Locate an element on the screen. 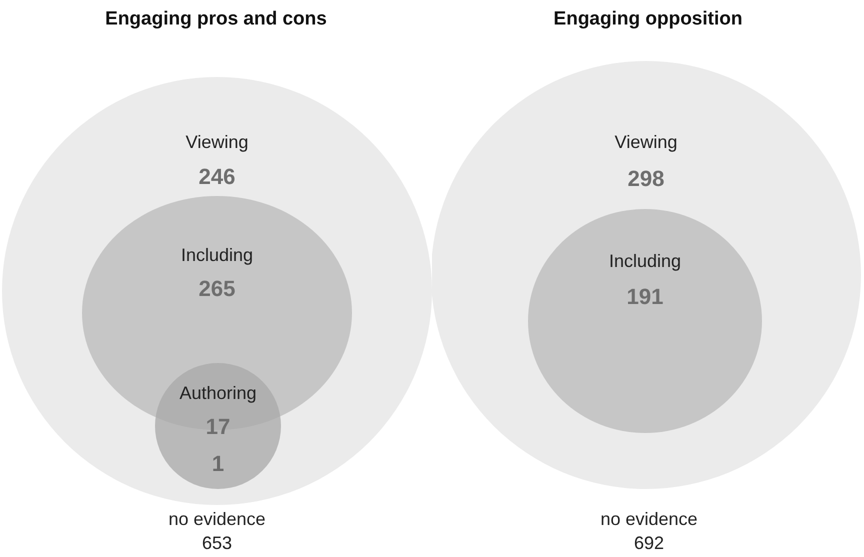 The height and width of the screenshot is (557, 864). data-label: 298 is located at coordinates (646, 179).